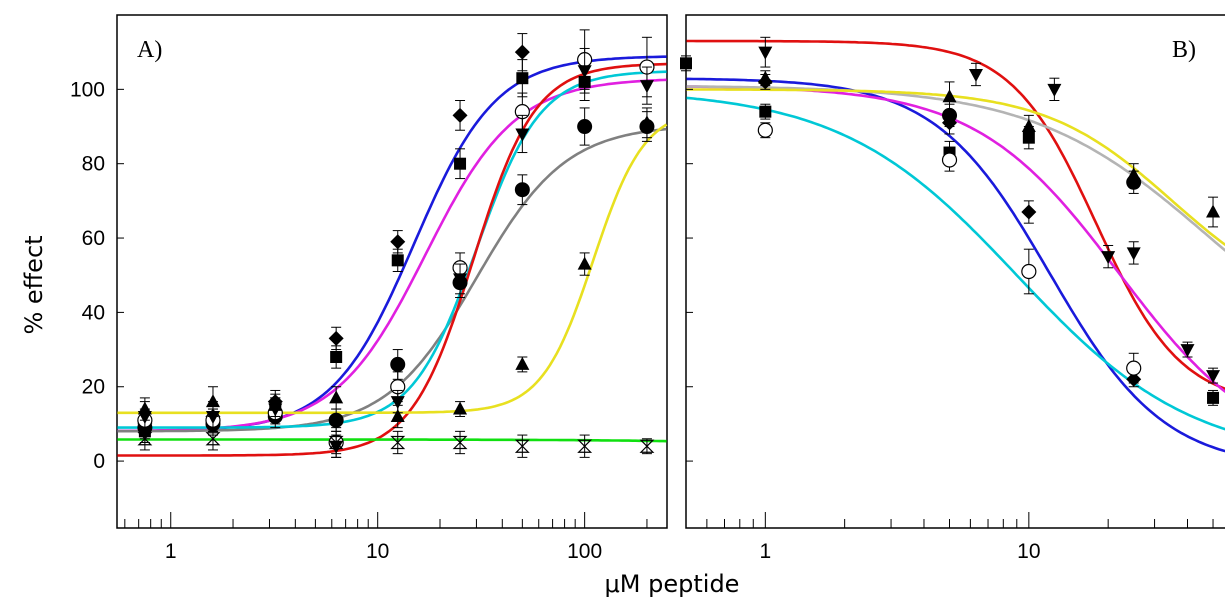 The image size is (1225, 601). What do you see at coordinates (99, 461) in the screenshot?
I see `panel-a-y-tick-label: 0` at bounding box center [99, 461].